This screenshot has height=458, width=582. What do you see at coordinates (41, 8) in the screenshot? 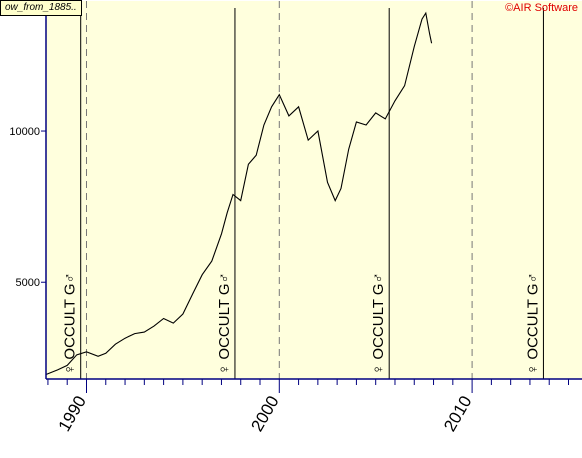
I see `series-tag: ow_from_1885..` at bounding box center [41, 8].